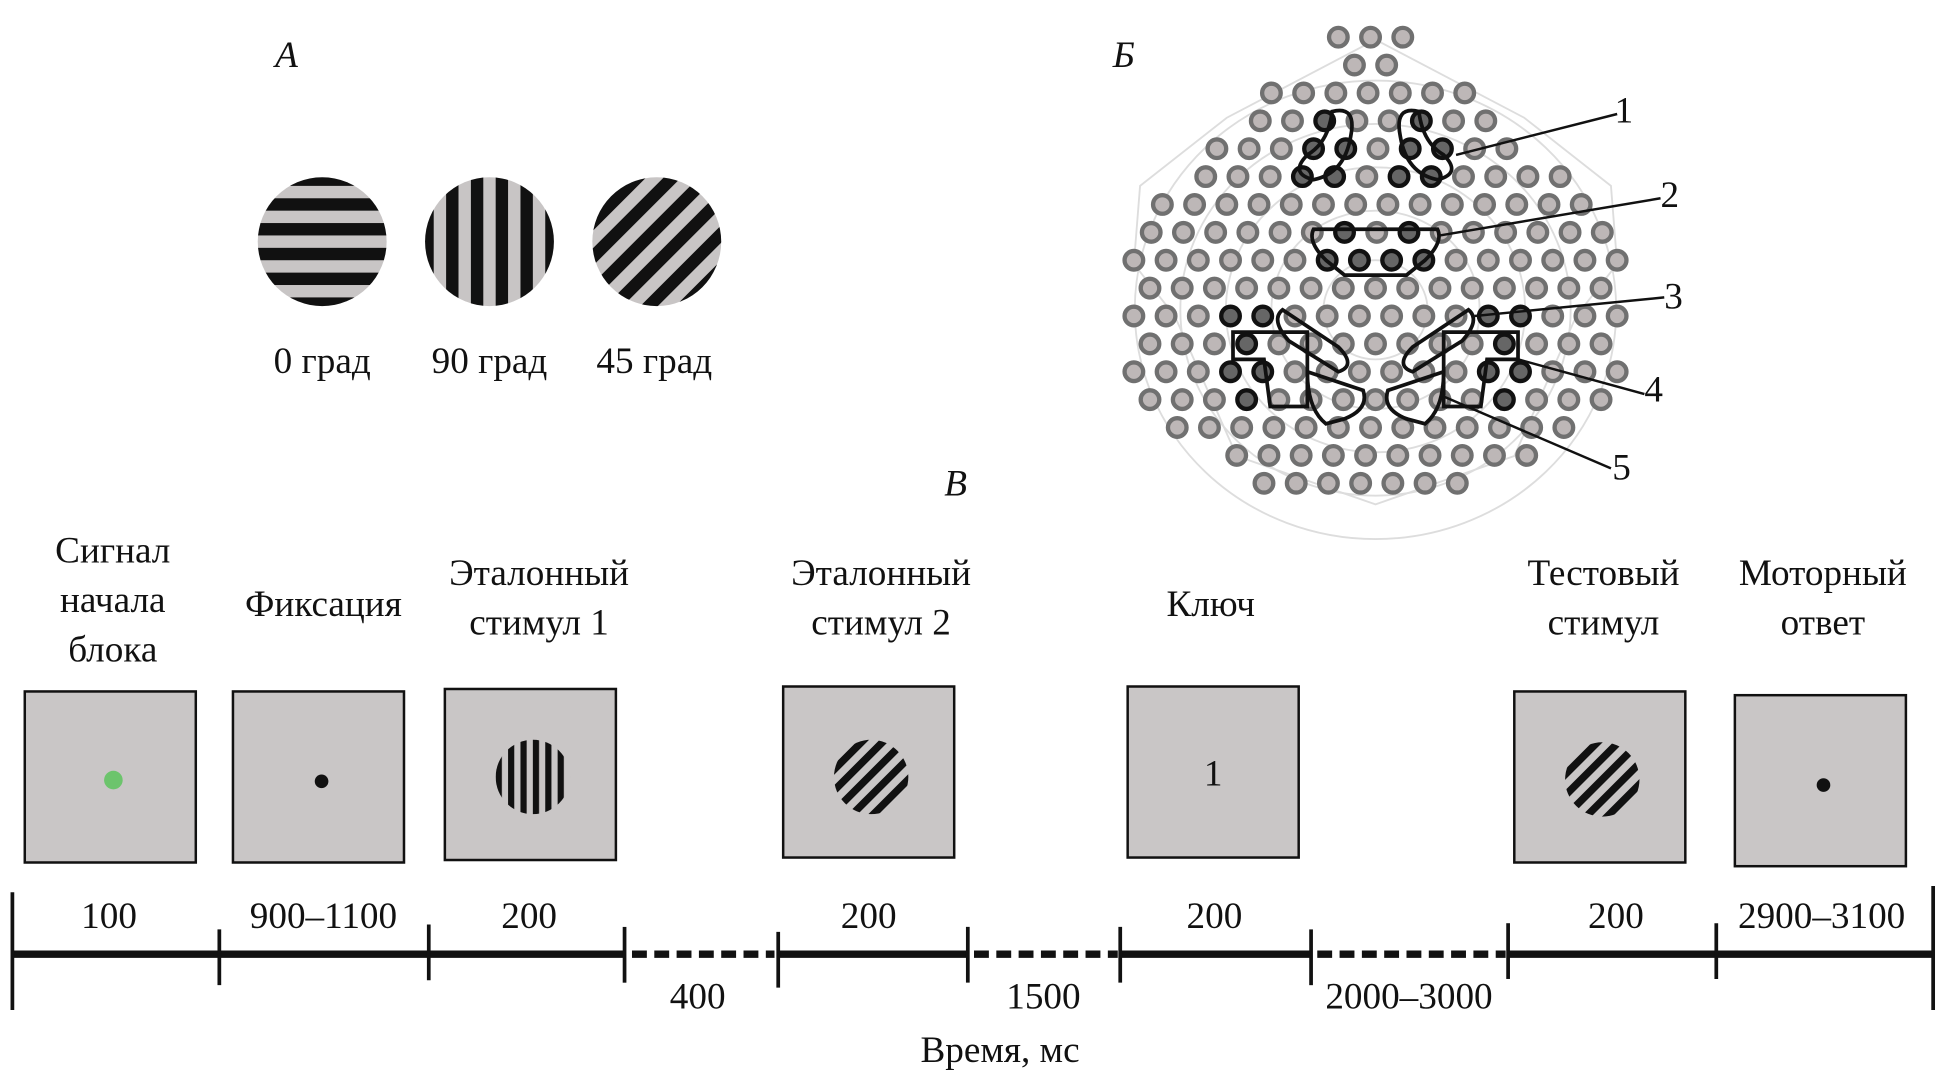  What do you see at coordinates (322, 242) in the screenshot?
I see `grating-0deg` at bounding box center [322, 242].